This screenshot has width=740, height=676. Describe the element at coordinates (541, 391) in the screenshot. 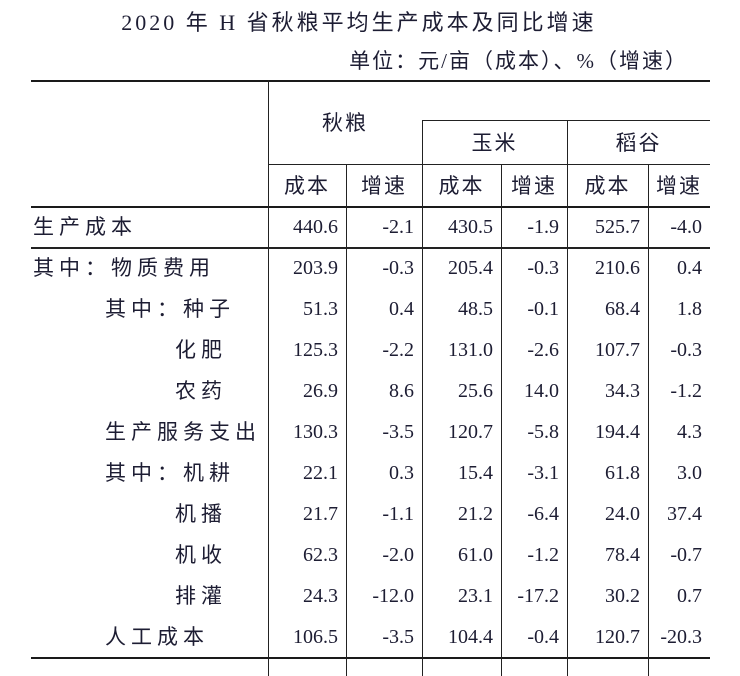

I see `yumi-growth-value: 14.0` at that location.